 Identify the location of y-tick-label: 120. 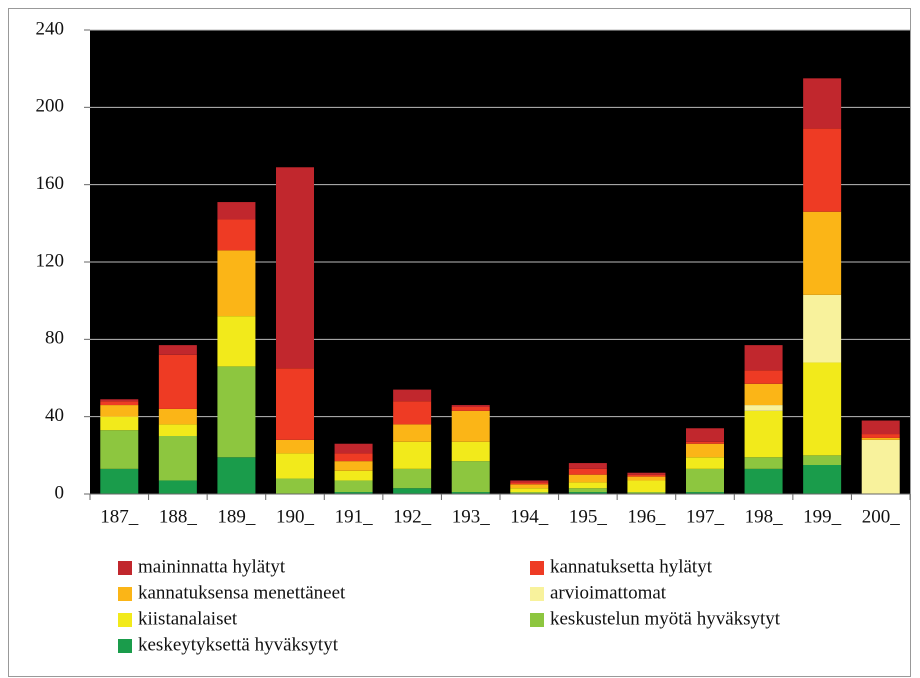
(50, 260).